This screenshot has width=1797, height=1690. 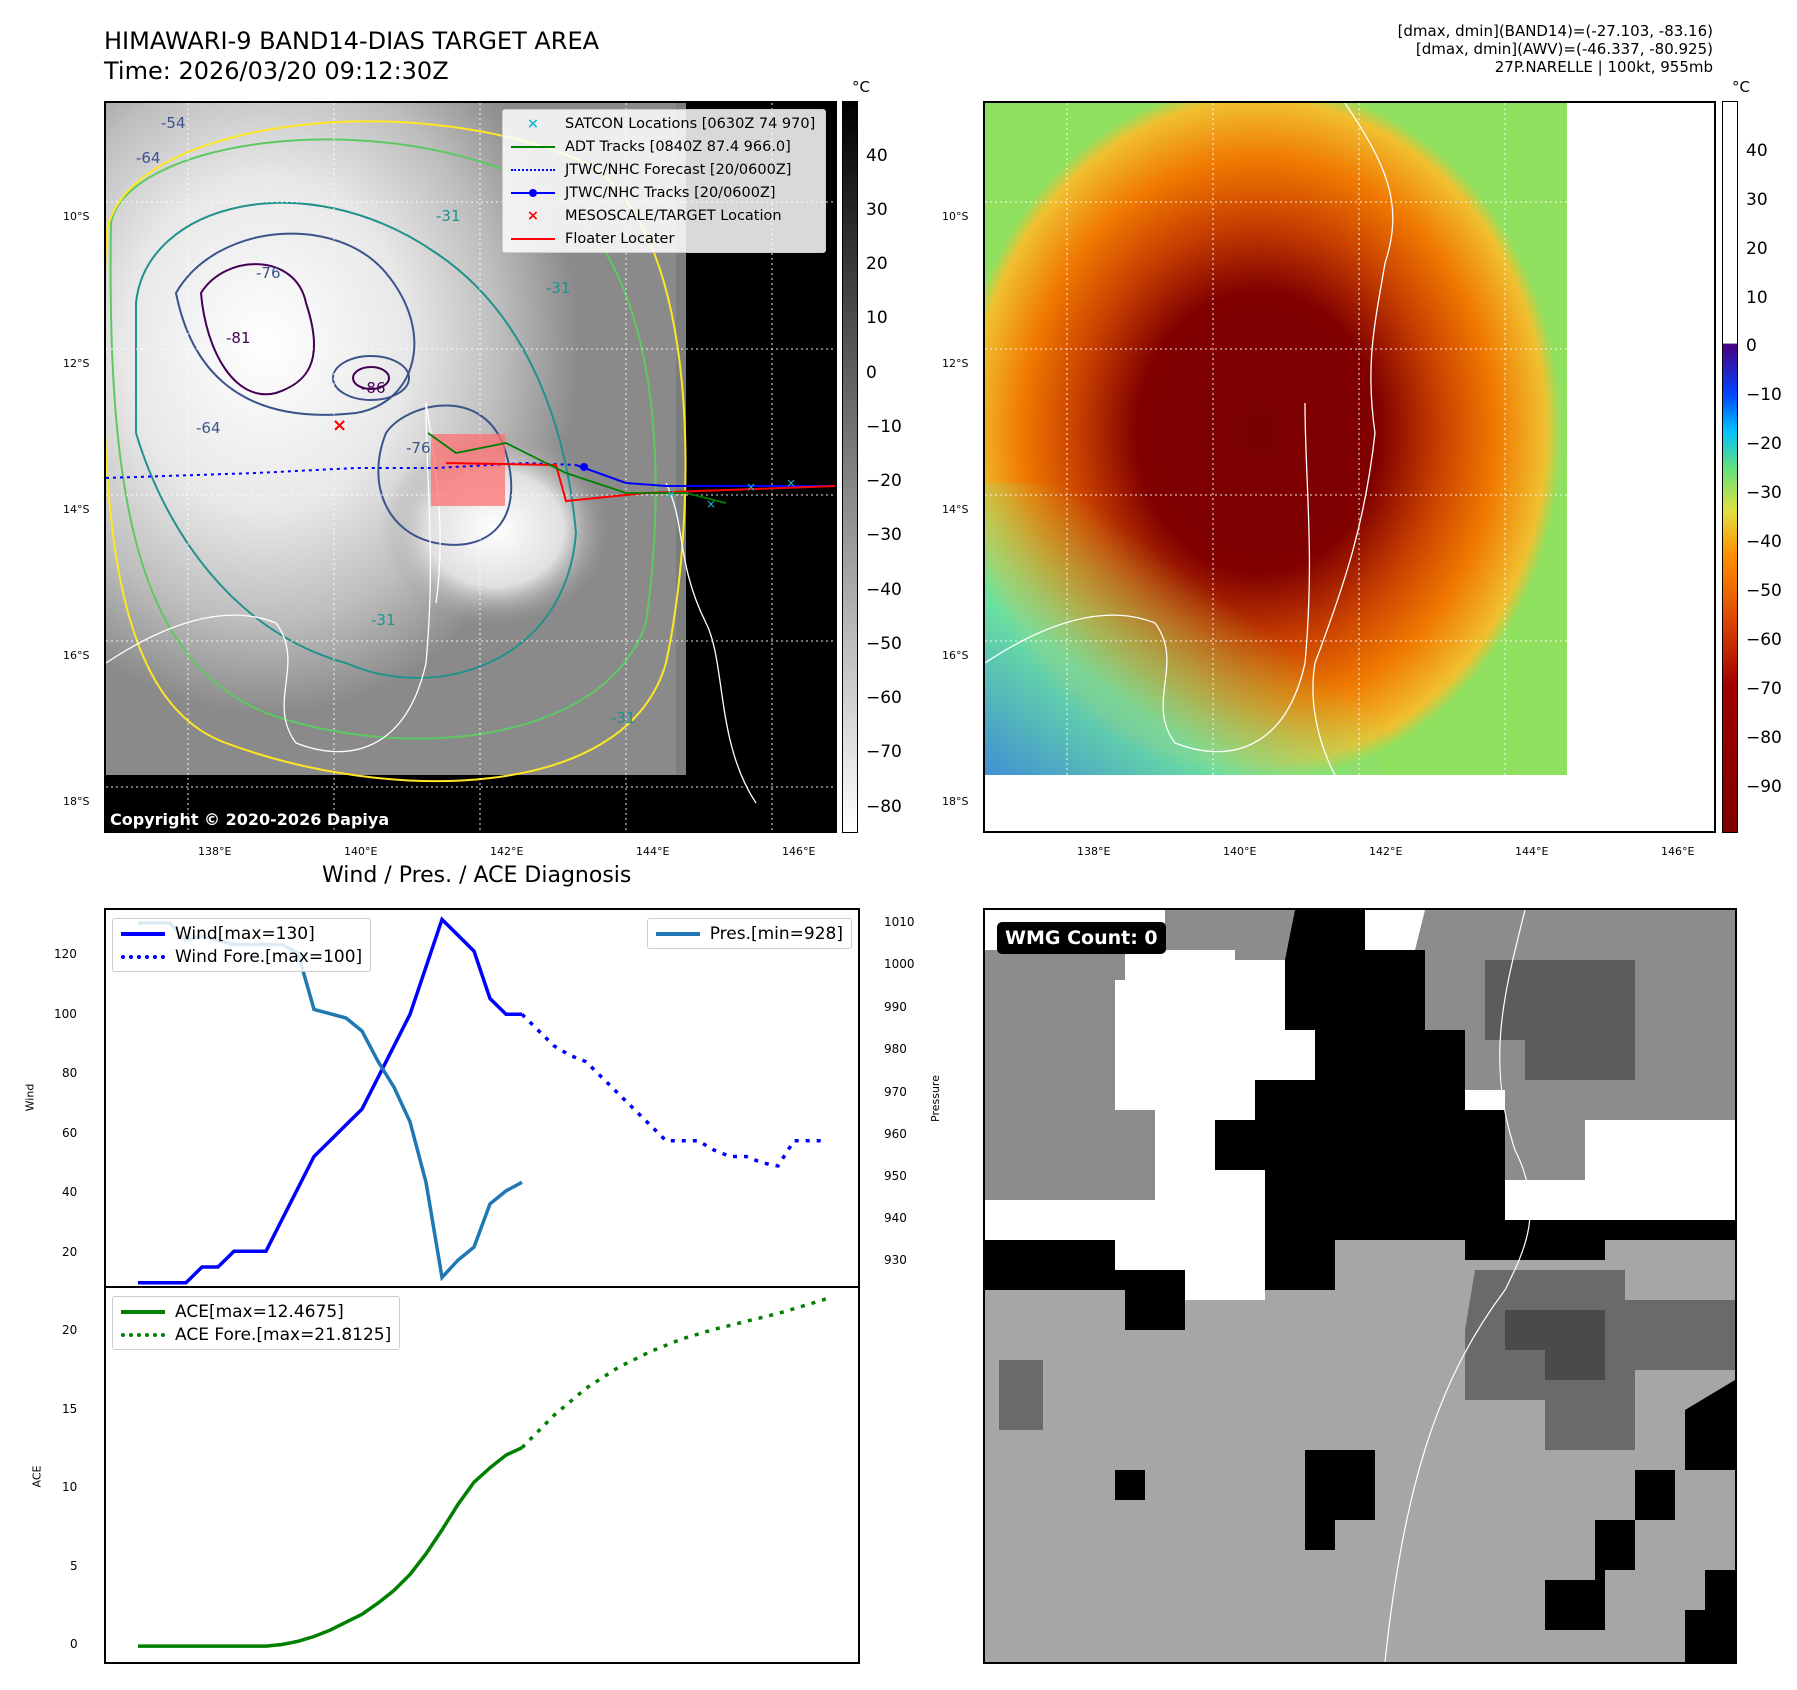 I want to click on wind-legend: Wind[max=130] Wind Fore.[max=100], so click(x=242, y=945).